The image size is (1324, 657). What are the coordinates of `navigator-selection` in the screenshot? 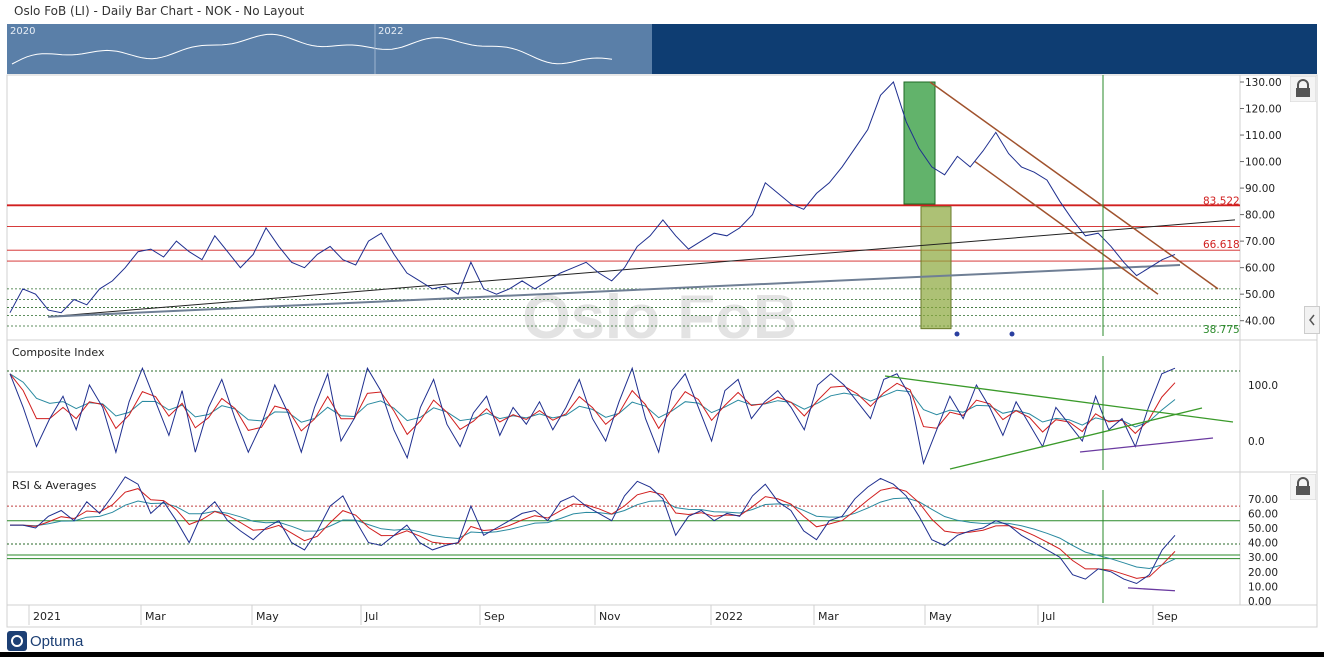 It's located at (329, 49).